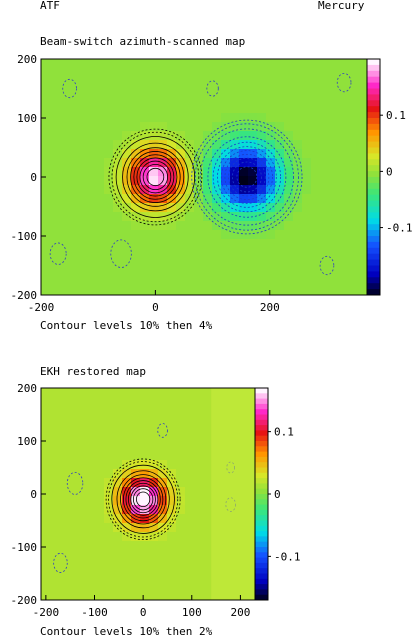 The height and width of the screenshot is (638, 415). What do you see at coordinates (270, 307) in the screenshot?
I see `chart1-x-tick-label: 200` at bounding box center [270, 307].